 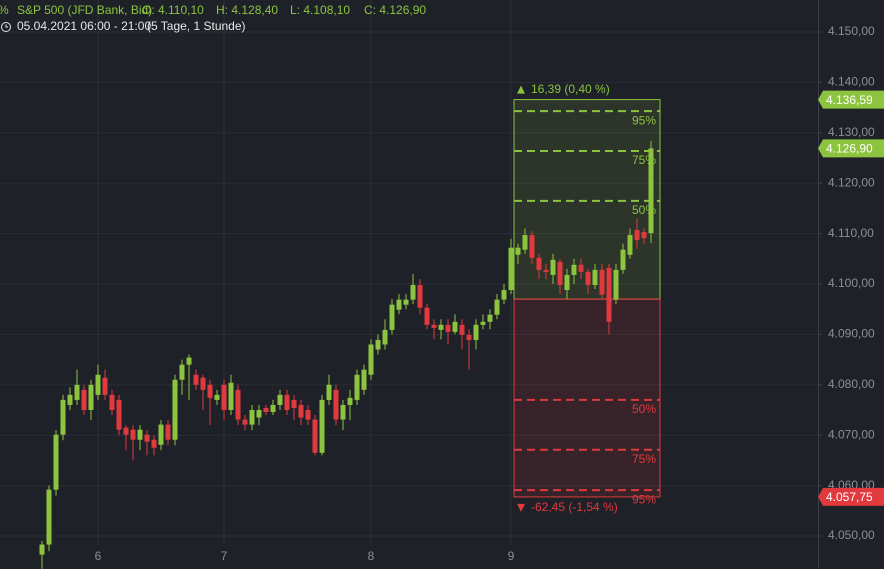 I want to click on close-value: C: 4.126,90, so click(x=395, y=10).